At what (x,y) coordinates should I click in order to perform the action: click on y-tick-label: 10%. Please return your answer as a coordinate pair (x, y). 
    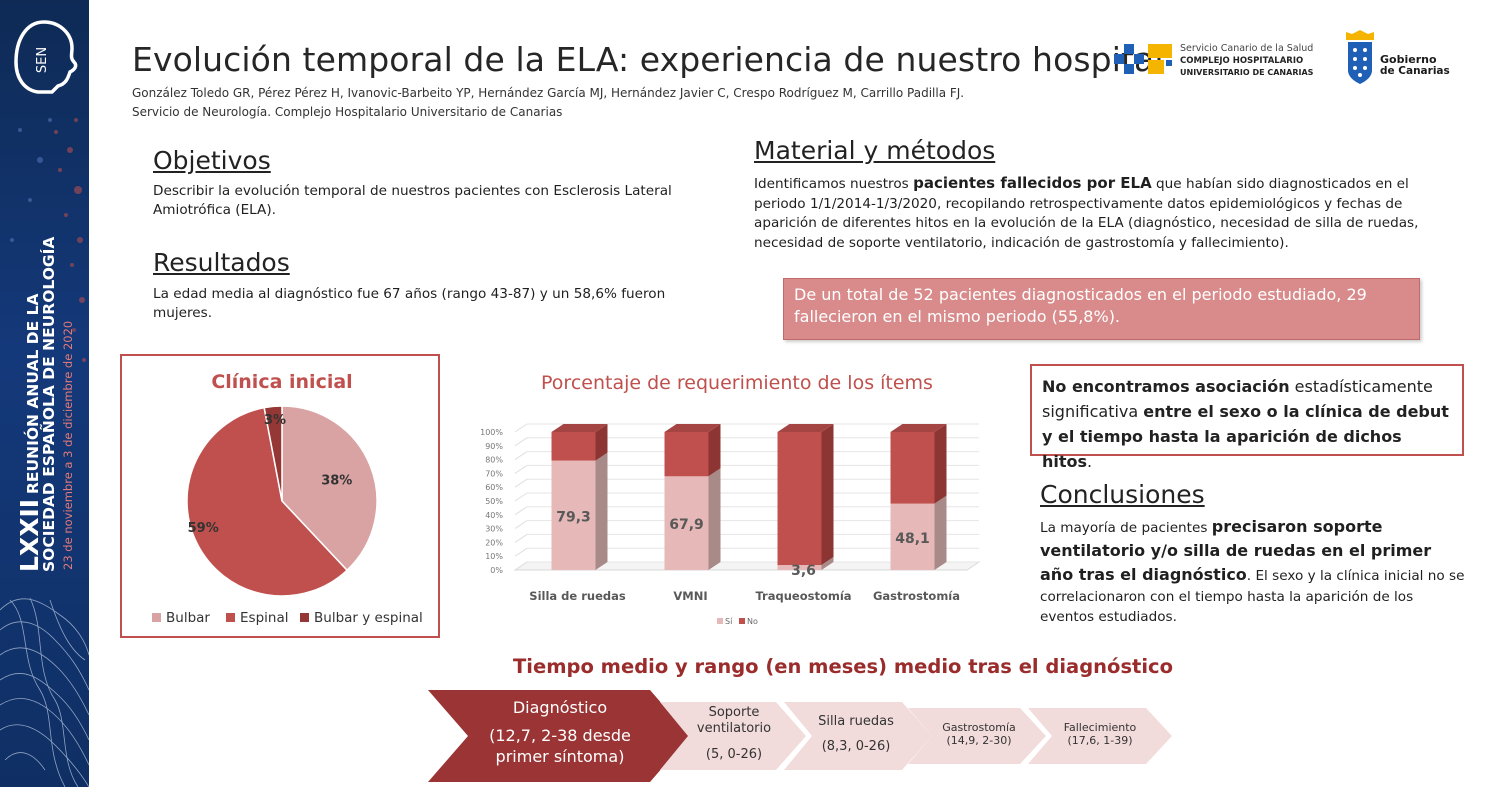
    Looking at the image, I should click on (494, 556).